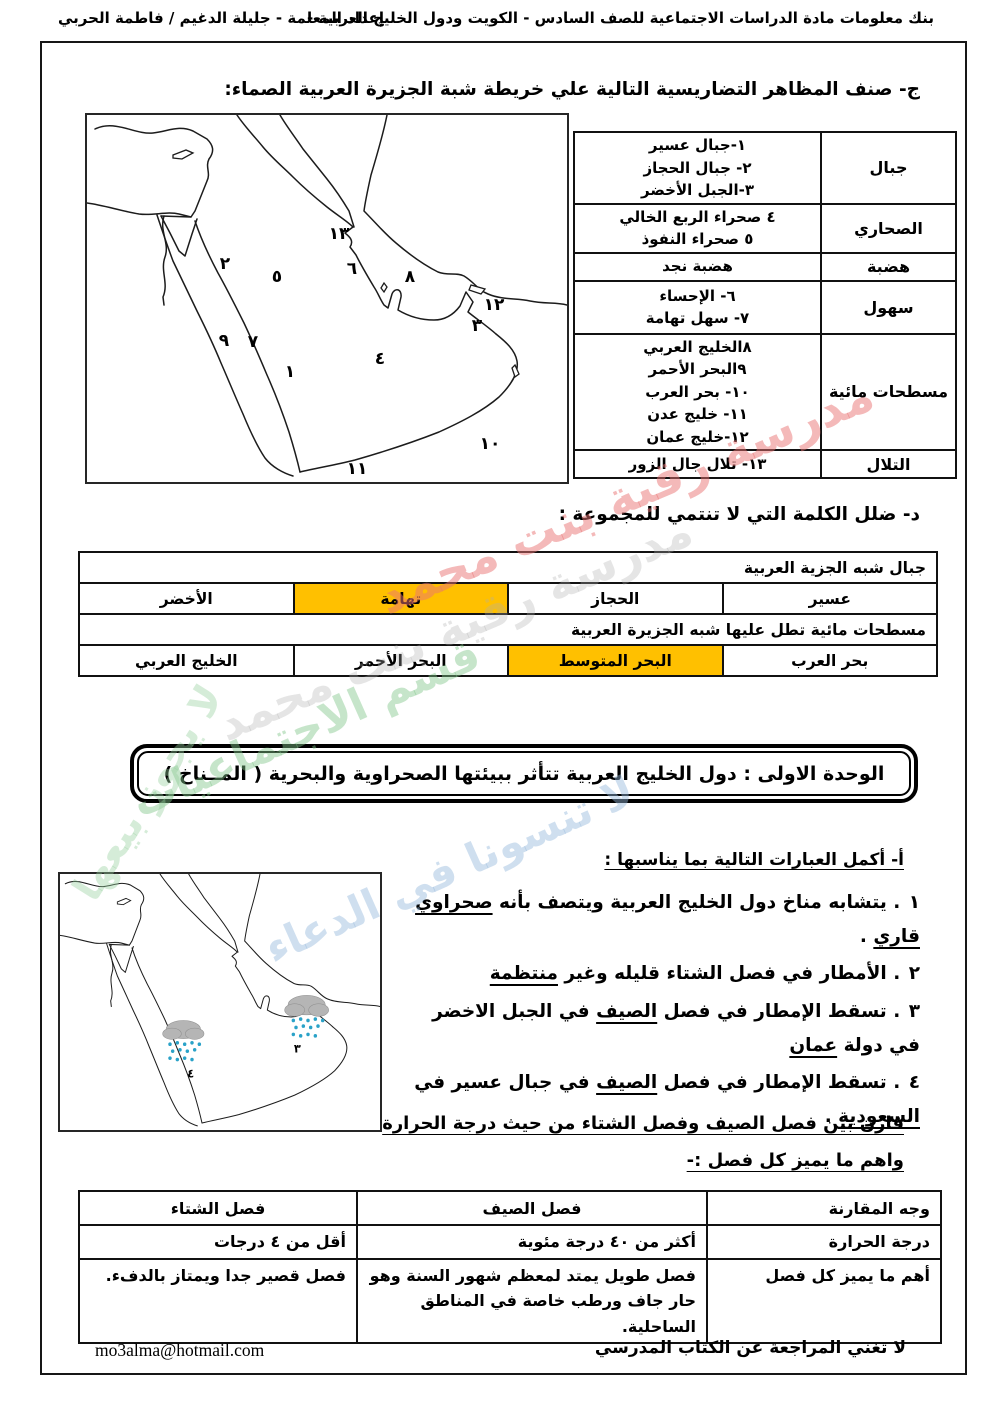 Image resolution: width=992 pixels, height=1403 pixels. What do you see at coordinates (615, 598) in the screenshot?
I see `word-cell: الحجاز` at bounding box center [615, 598].